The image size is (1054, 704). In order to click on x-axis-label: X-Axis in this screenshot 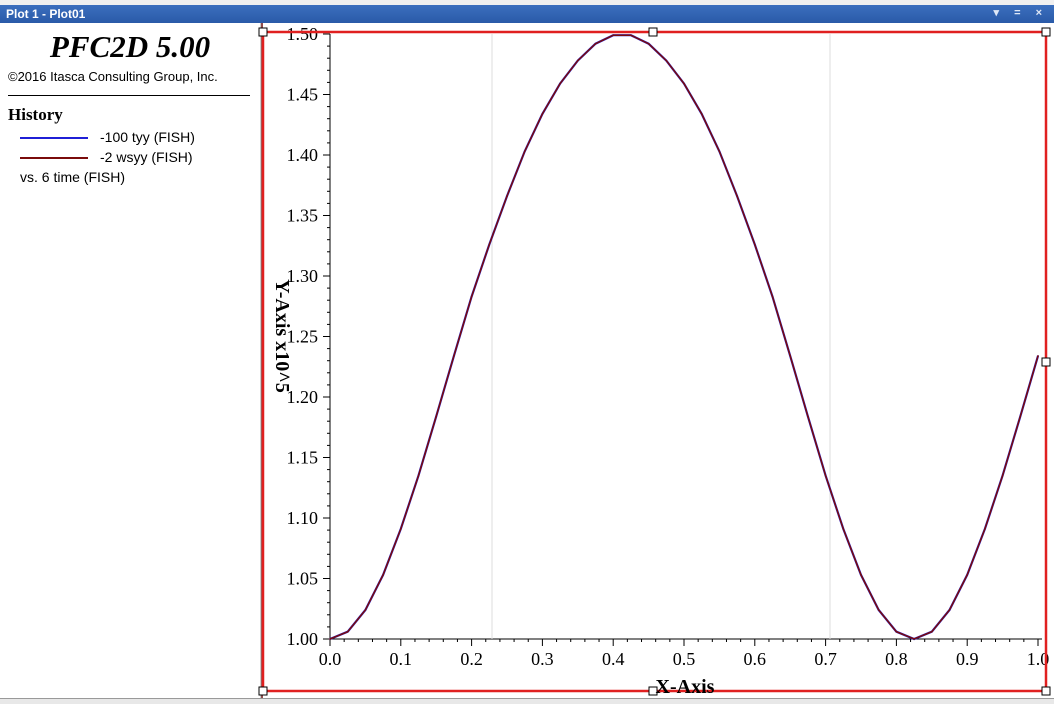, I will do `click(685, 687)`.